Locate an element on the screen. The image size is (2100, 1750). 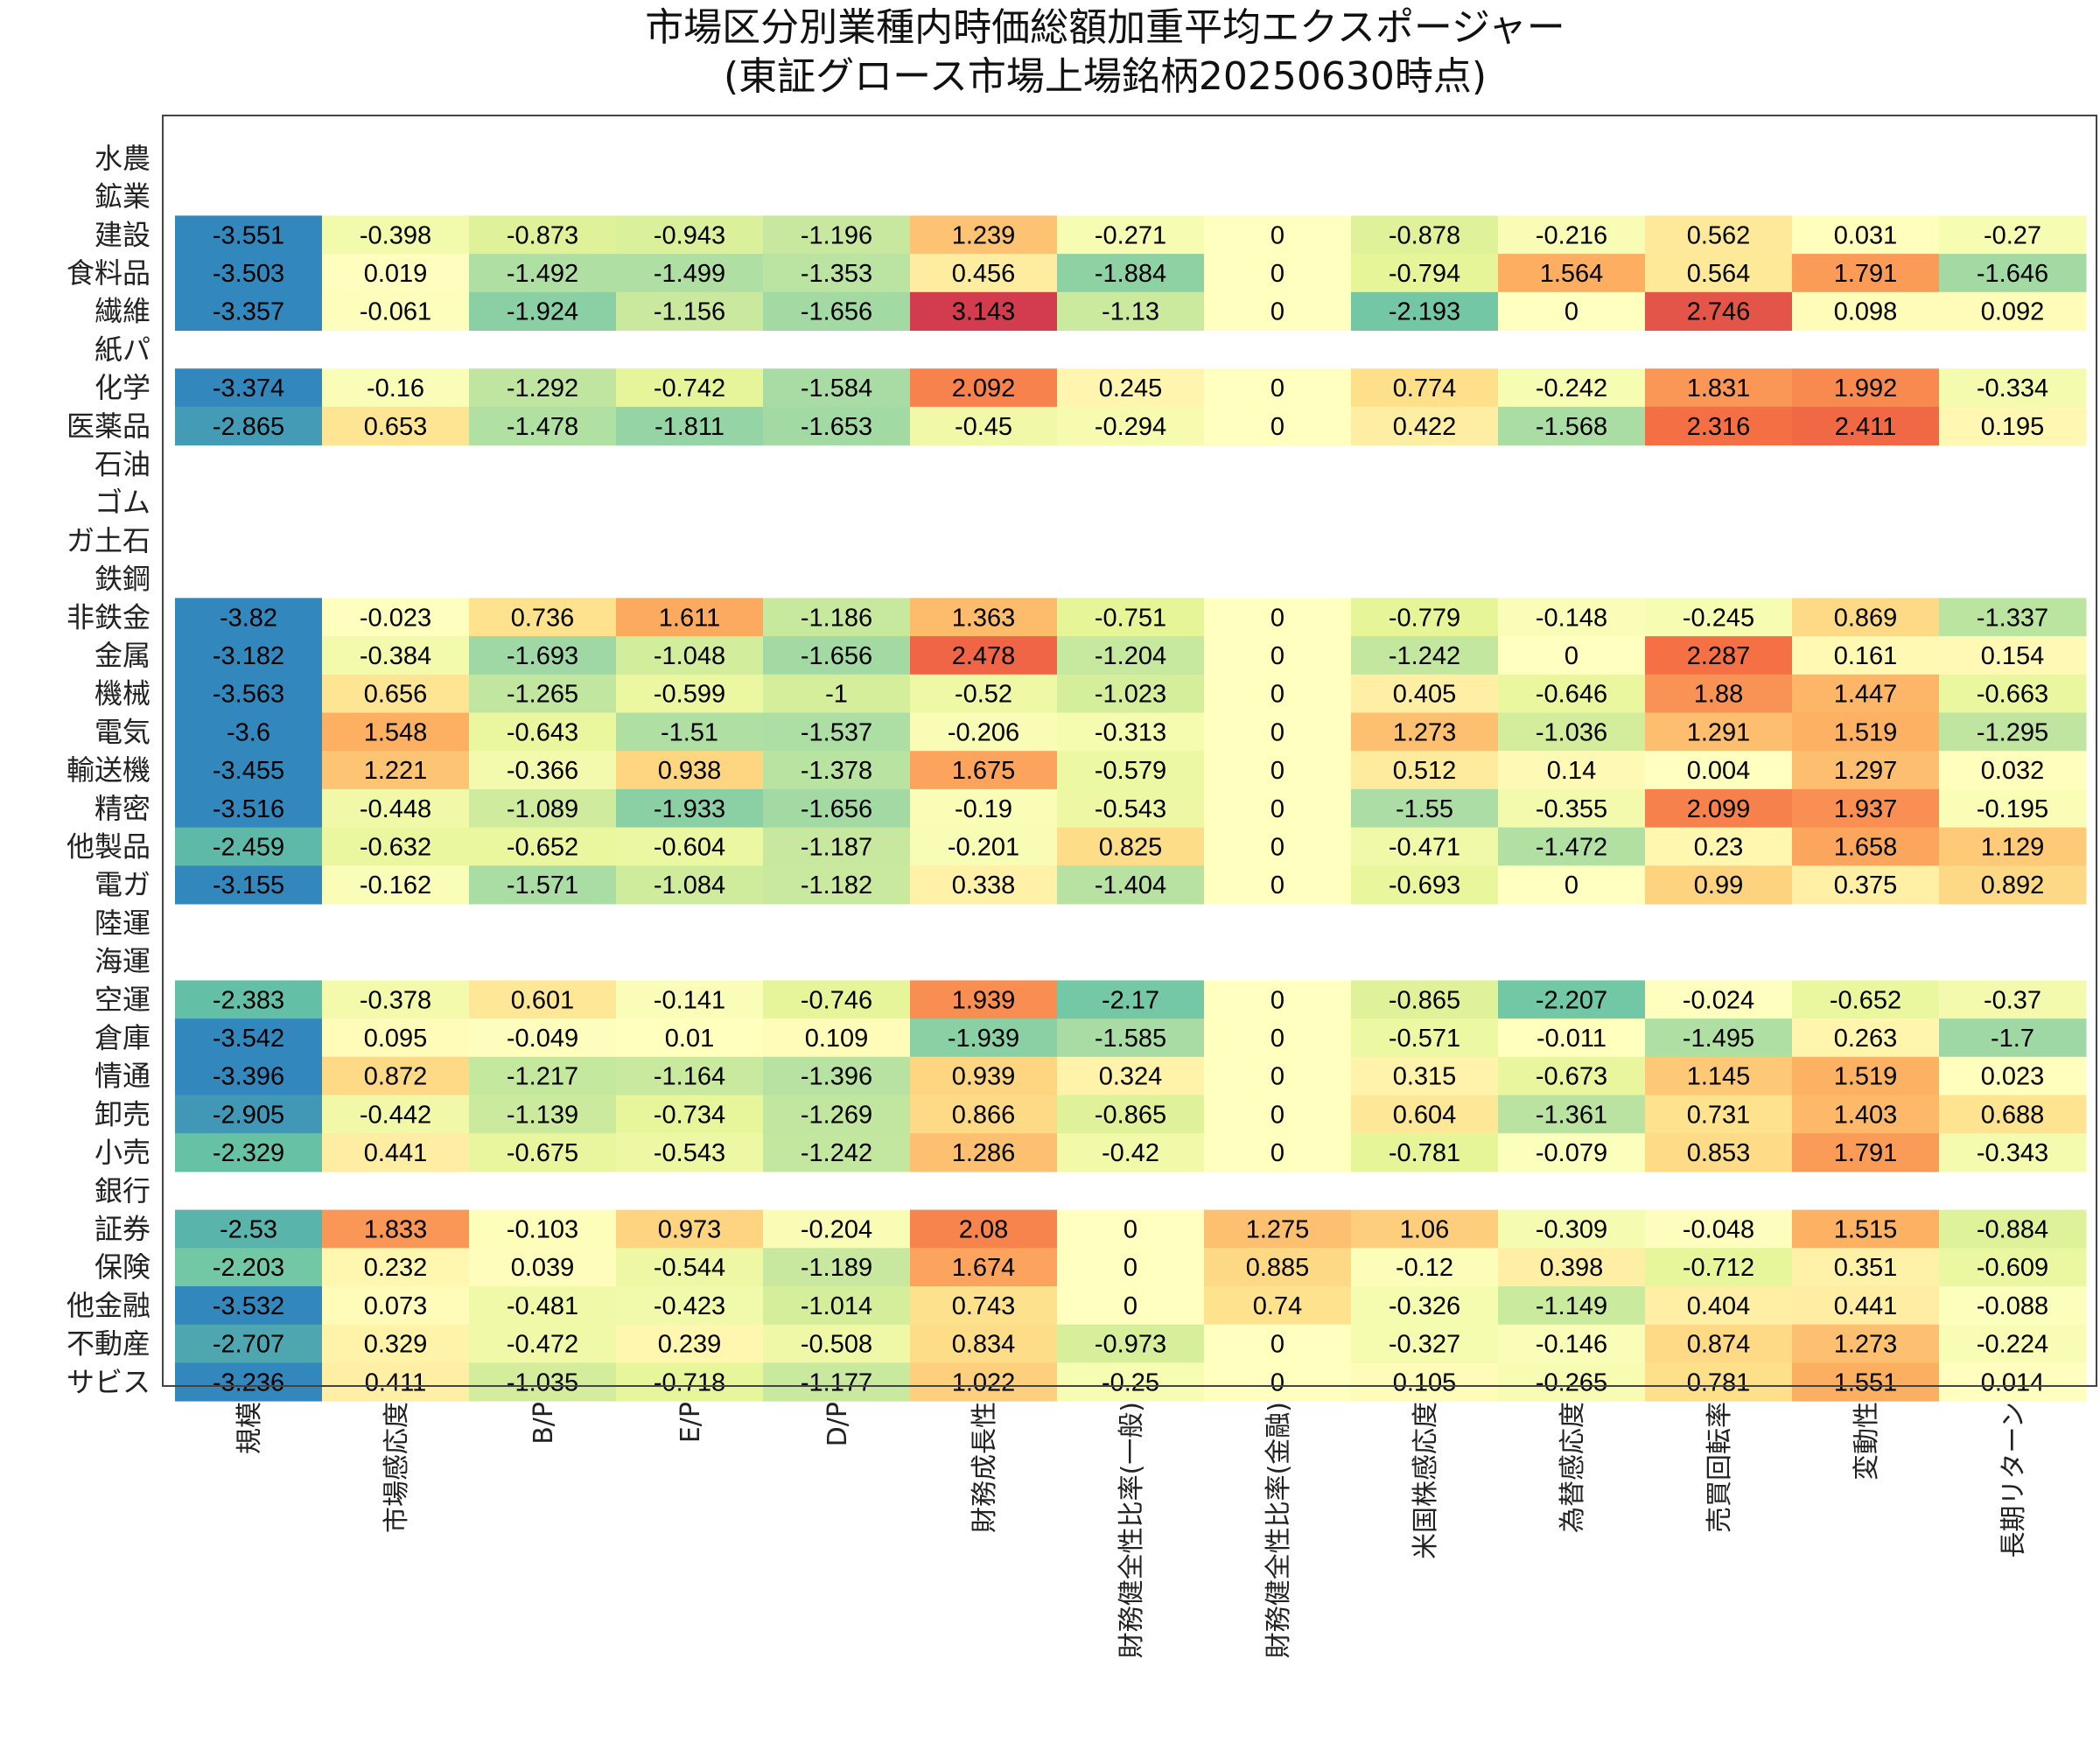
cell-value-label: -0.048 is located at coordinates (1718, 1229).